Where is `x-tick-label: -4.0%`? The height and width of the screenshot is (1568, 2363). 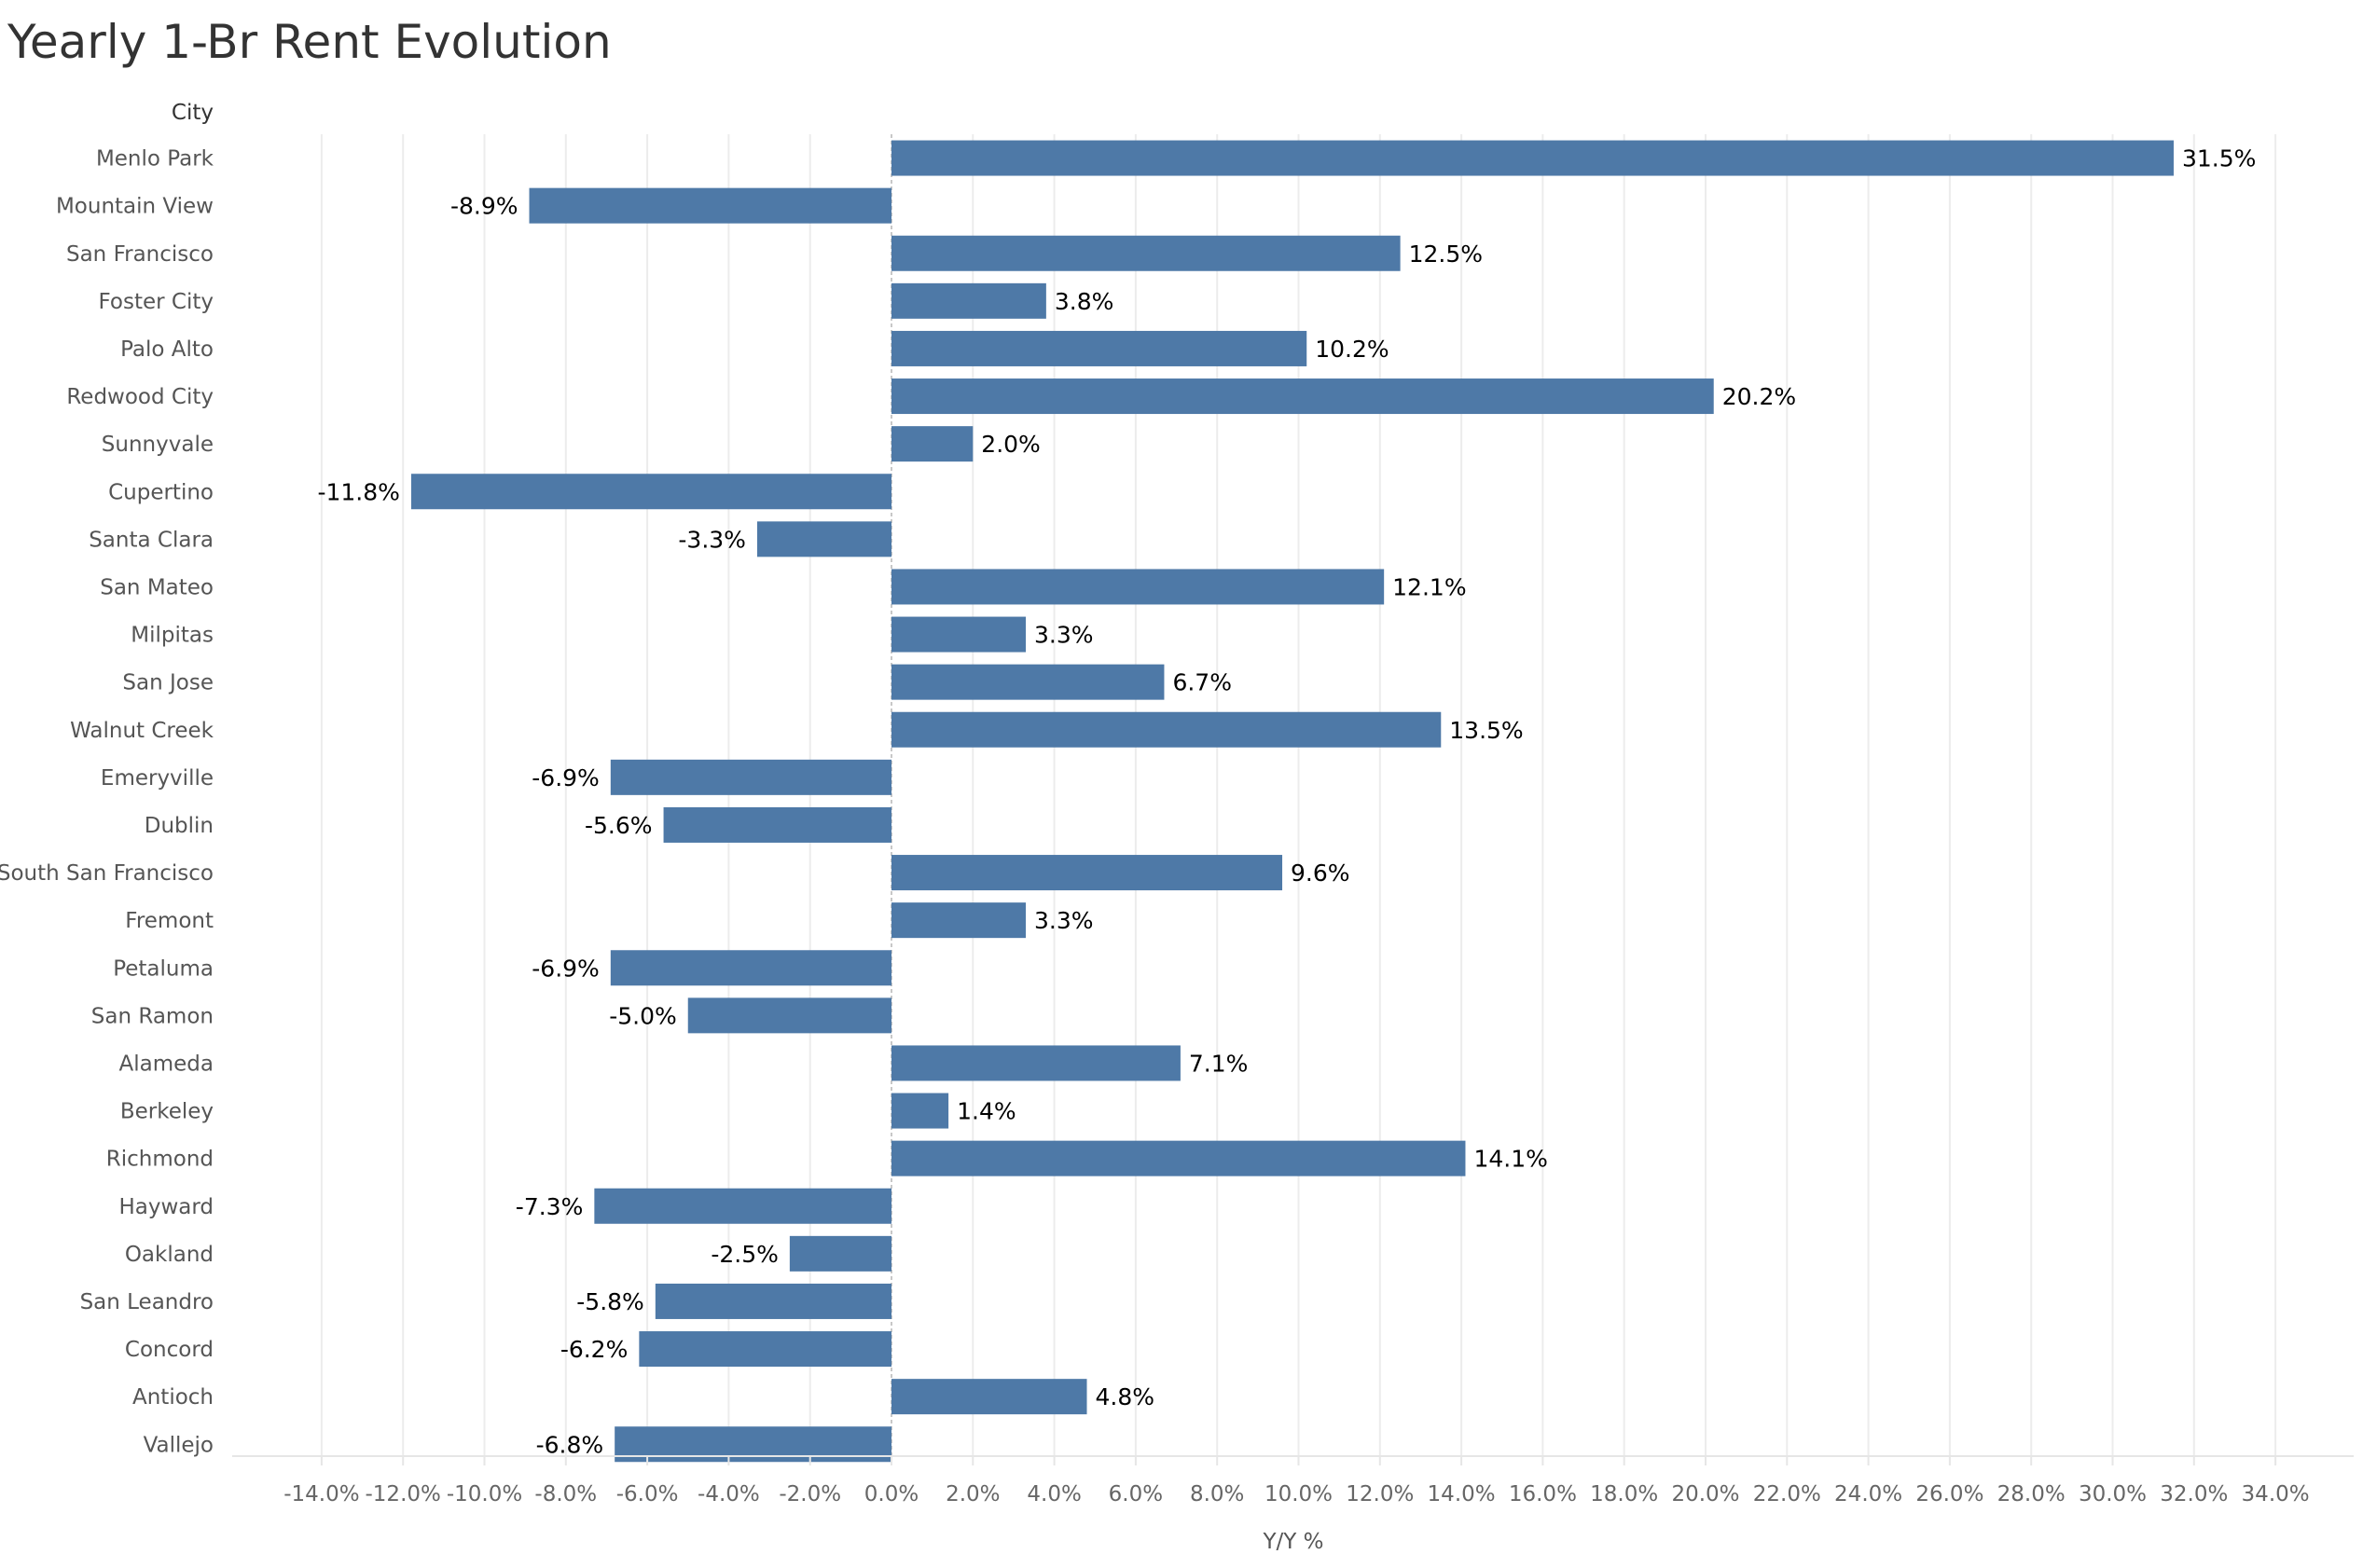 x-tick-label: -4.0% is located at coordinates (729, 1494).